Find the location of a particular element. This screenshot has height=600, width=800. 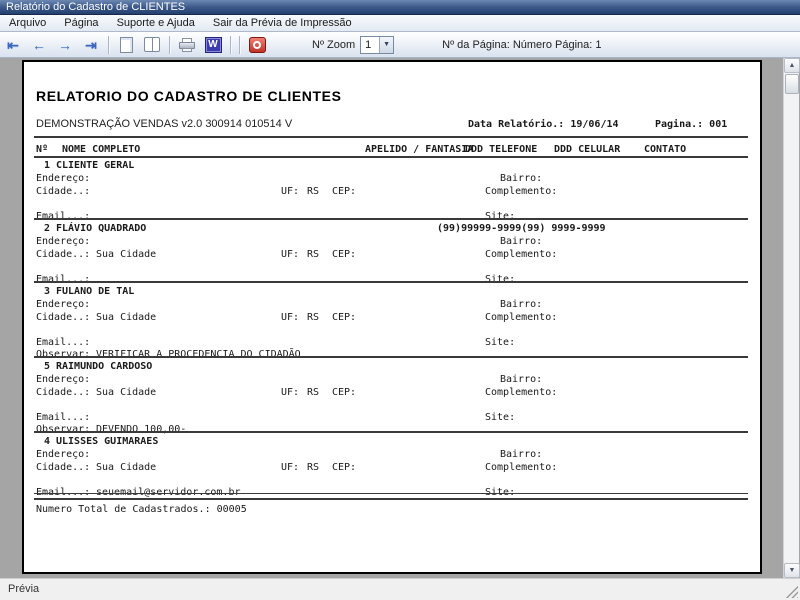

scroll-up-icon: ▲ is located at coordinates (792, 65).